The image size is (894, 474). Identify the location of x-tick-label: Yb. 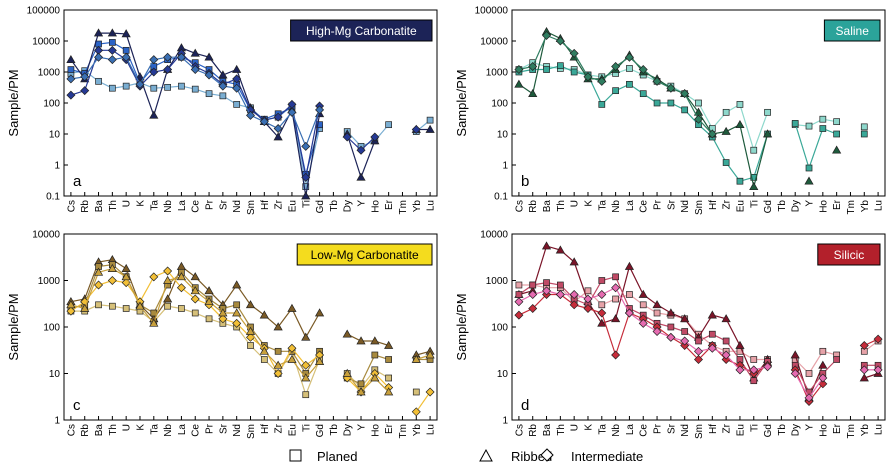
(417, 206).